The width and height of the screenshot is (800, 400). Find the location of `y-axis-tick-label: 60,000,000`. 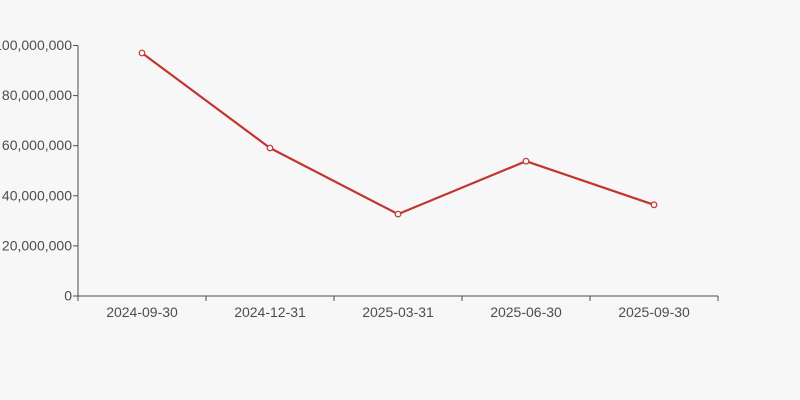

y-axis-tick-label: 60,000,000 is located at coordinates (37, 145).